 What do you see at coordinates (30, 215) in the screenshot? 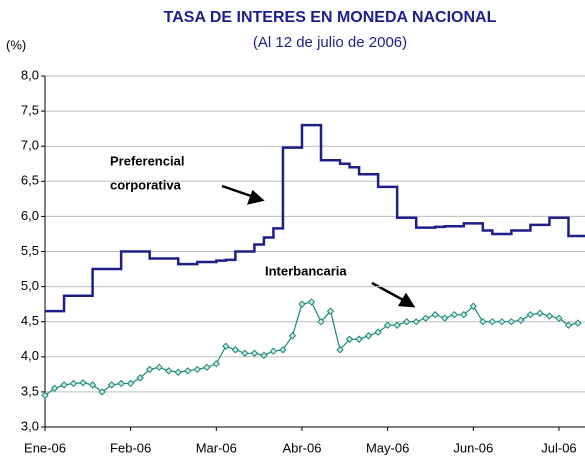
I see `y-tick-label: 6,0` at bounding box center [30, 215].